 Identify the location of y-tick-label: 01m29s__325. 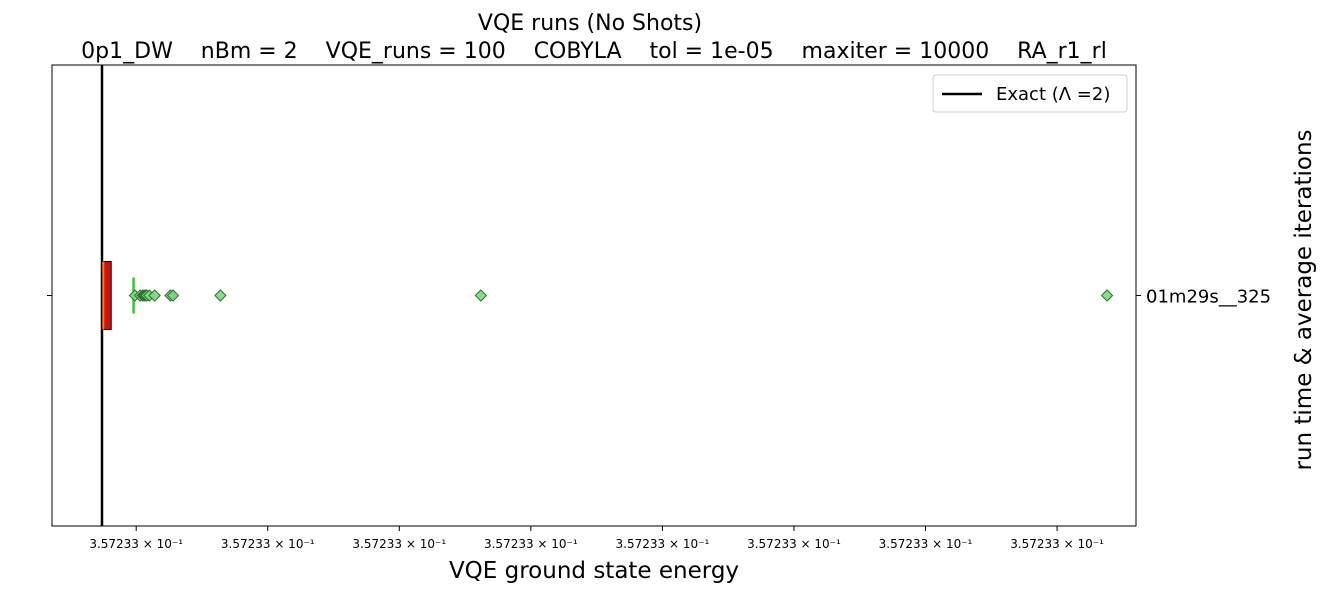
(1208, 297).